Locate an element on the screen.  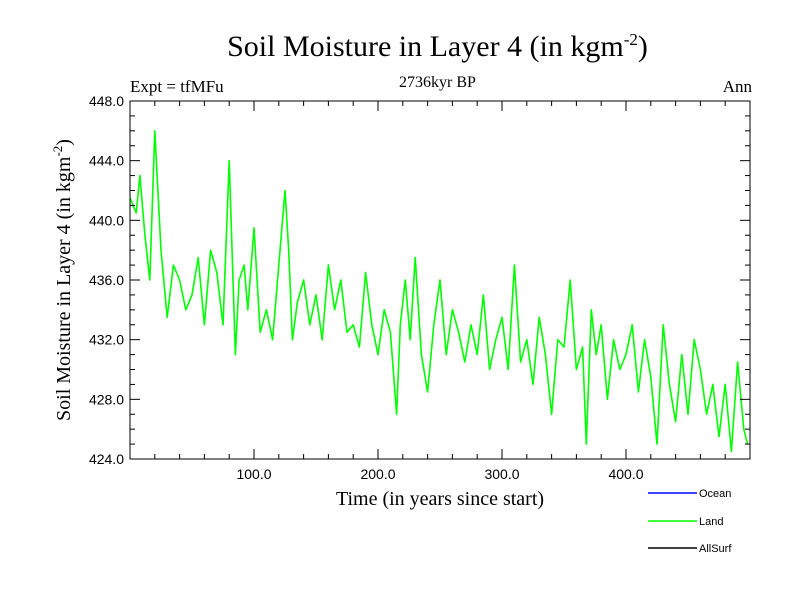
y-tick-label: 440.0 is located at coordinates (106, 220).